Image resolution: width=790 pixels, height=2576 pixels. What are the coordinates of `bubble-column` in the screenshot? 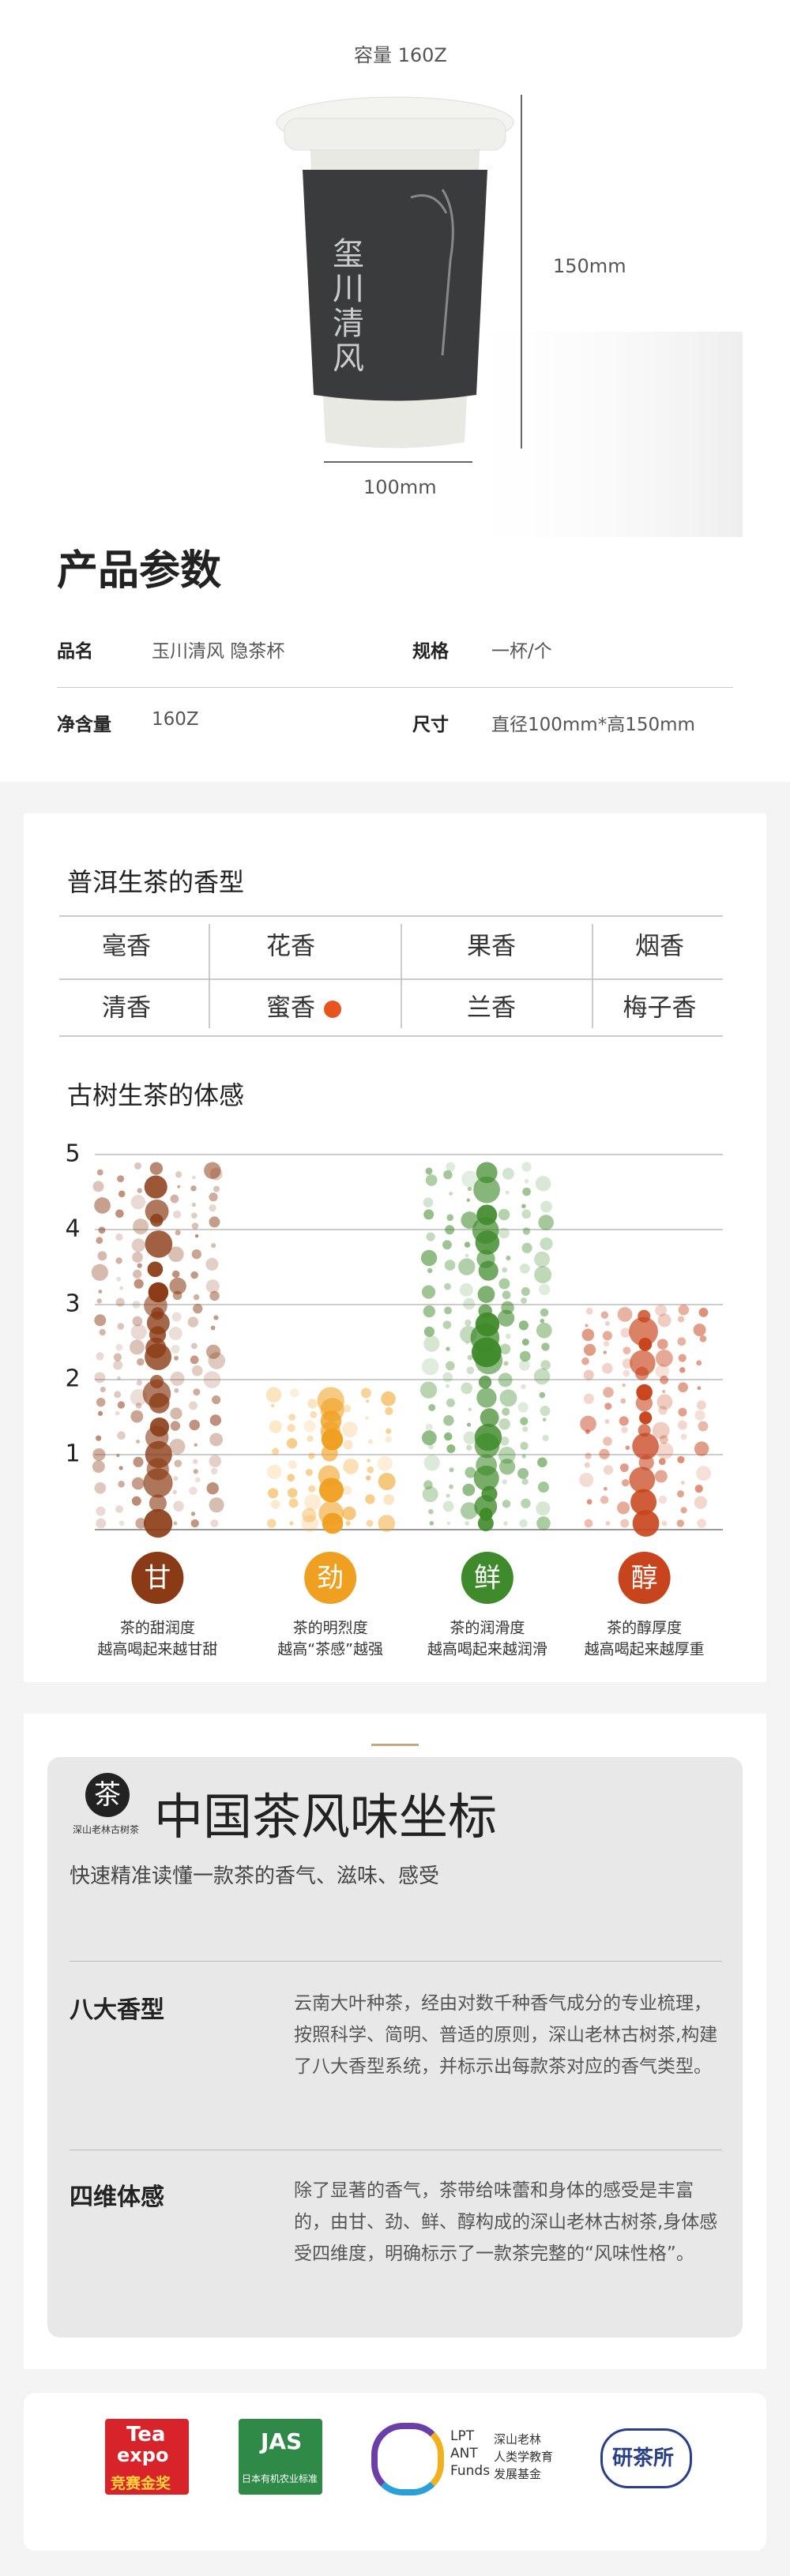 It's located at (159, 1350).